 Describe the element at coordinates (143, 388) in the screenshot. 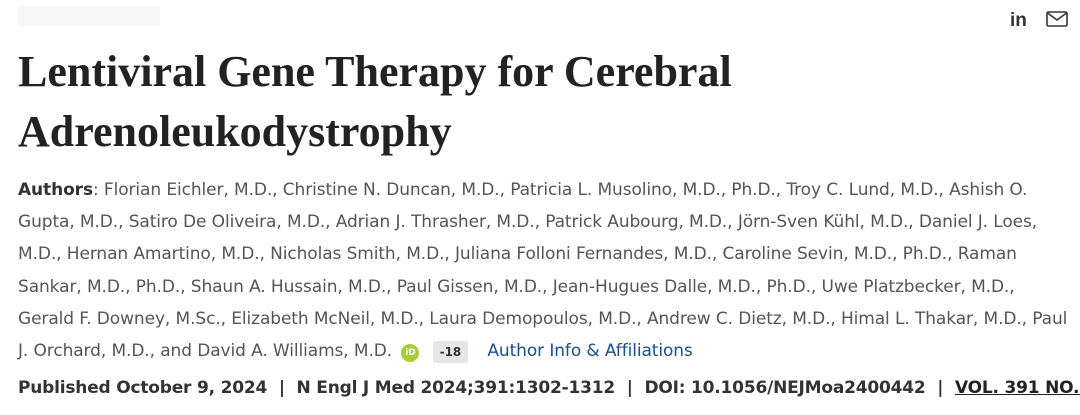

I see `published-date: Published October 9, 2024` at that location.